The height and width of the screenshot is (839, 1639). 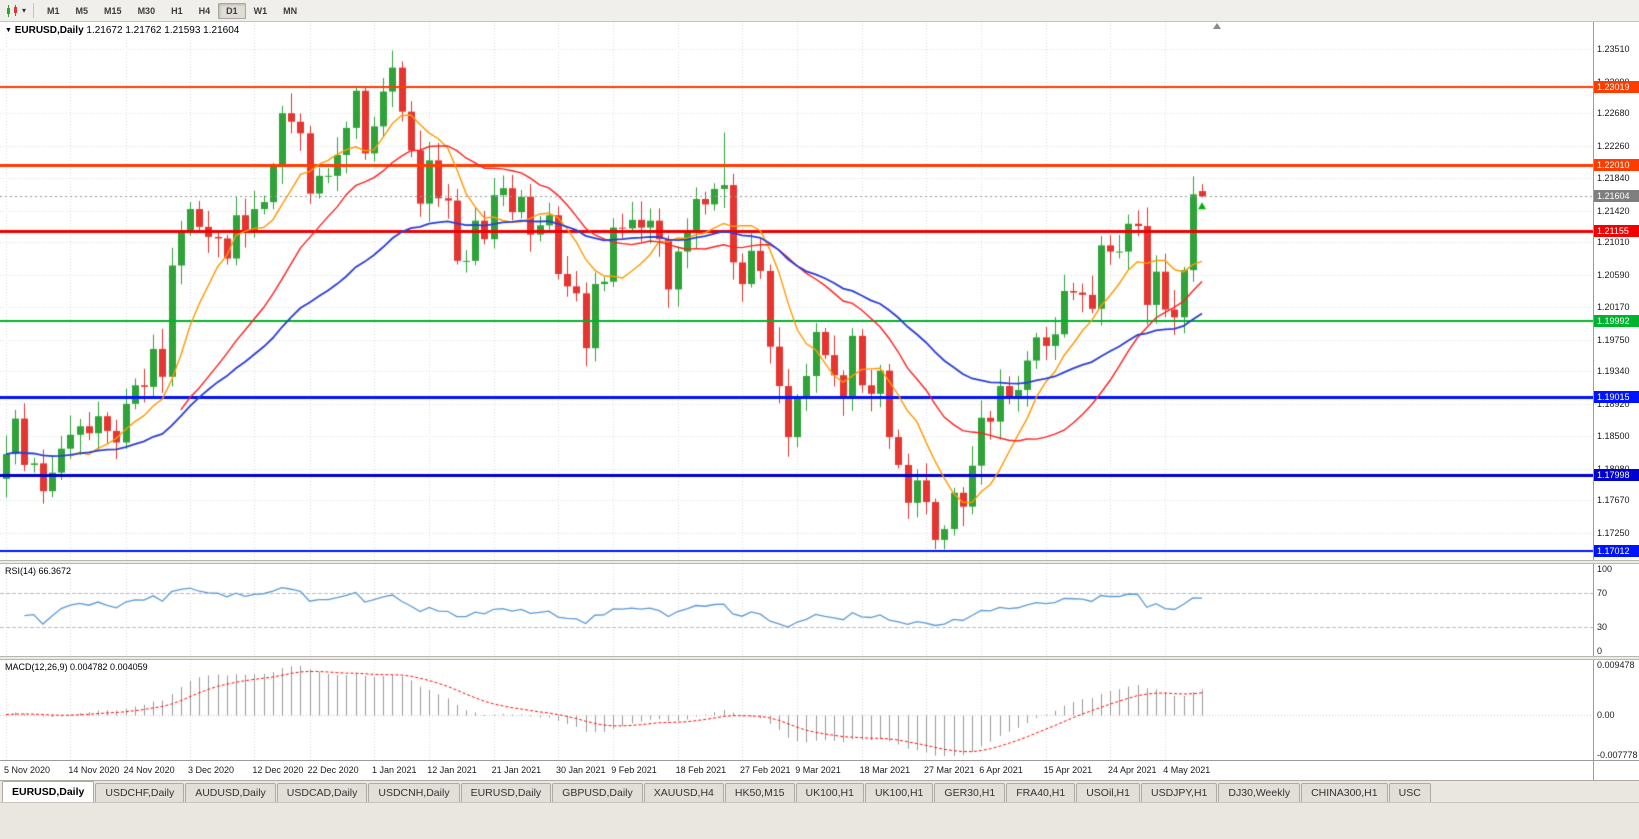 I want to click on rsi-level-label: 30, so click(x=1602, y=626).